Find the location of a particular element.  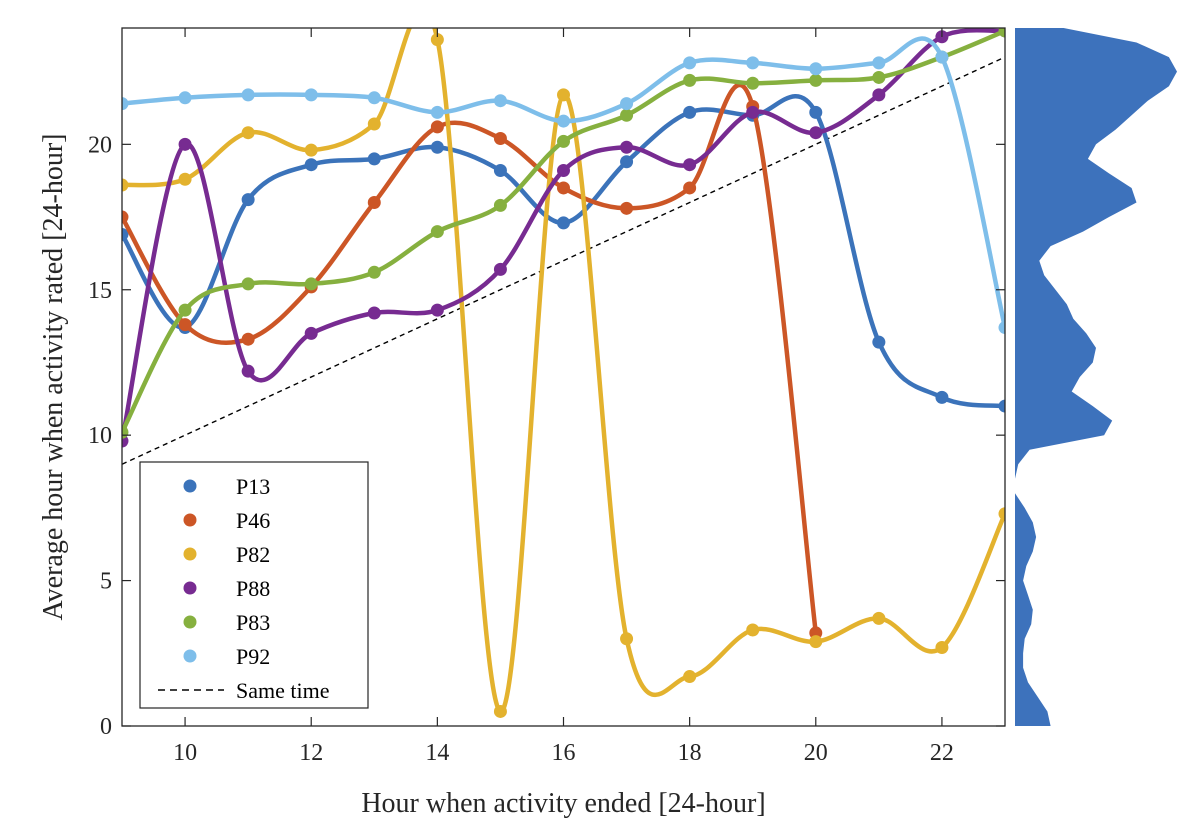

legend-label: P88 is located at coordinates (253, 588).